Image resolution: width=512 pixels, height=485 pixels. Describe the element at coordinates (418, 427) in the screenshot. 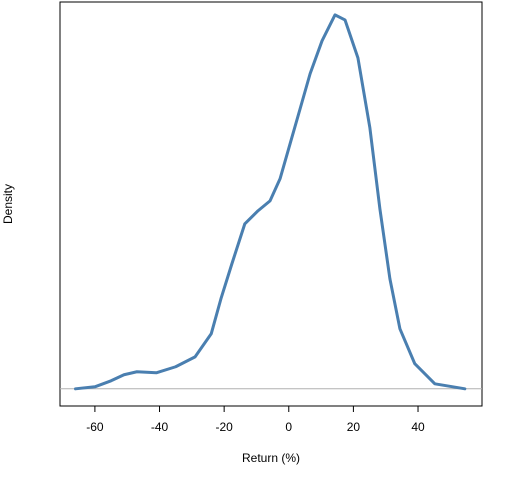

I see `x-tick-label: 40` at that location.